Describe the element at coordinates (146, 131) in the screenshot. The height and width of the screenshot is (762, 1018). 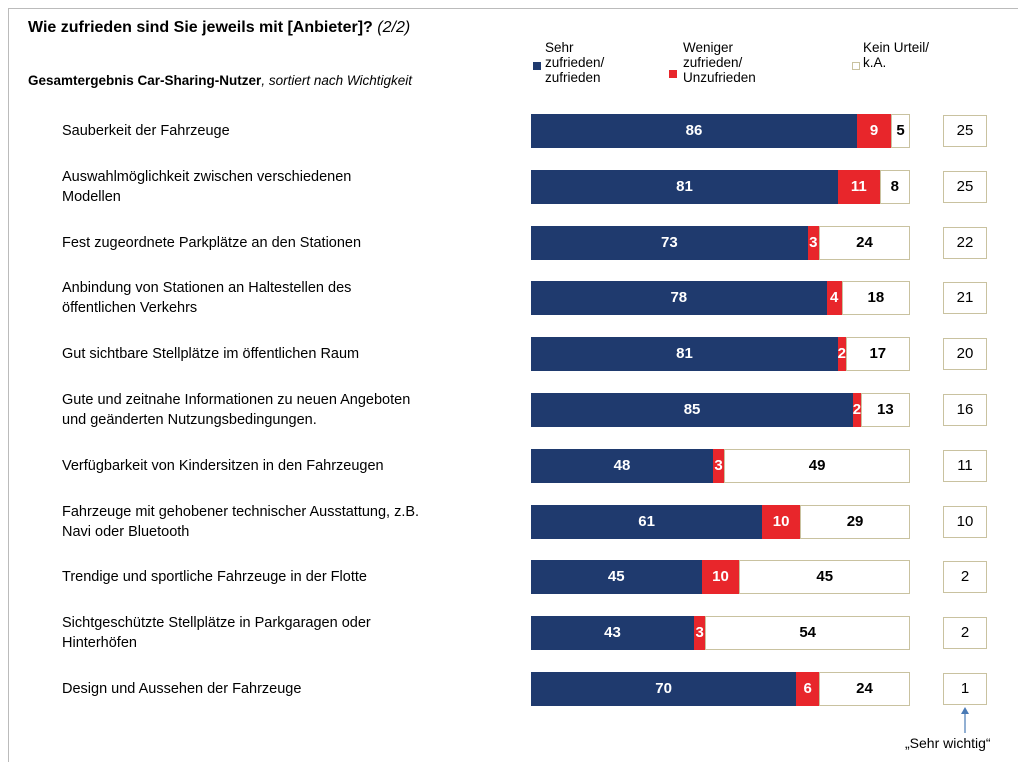
I see `category-label: Sauberkeit der Fahrzeuge` at that location.